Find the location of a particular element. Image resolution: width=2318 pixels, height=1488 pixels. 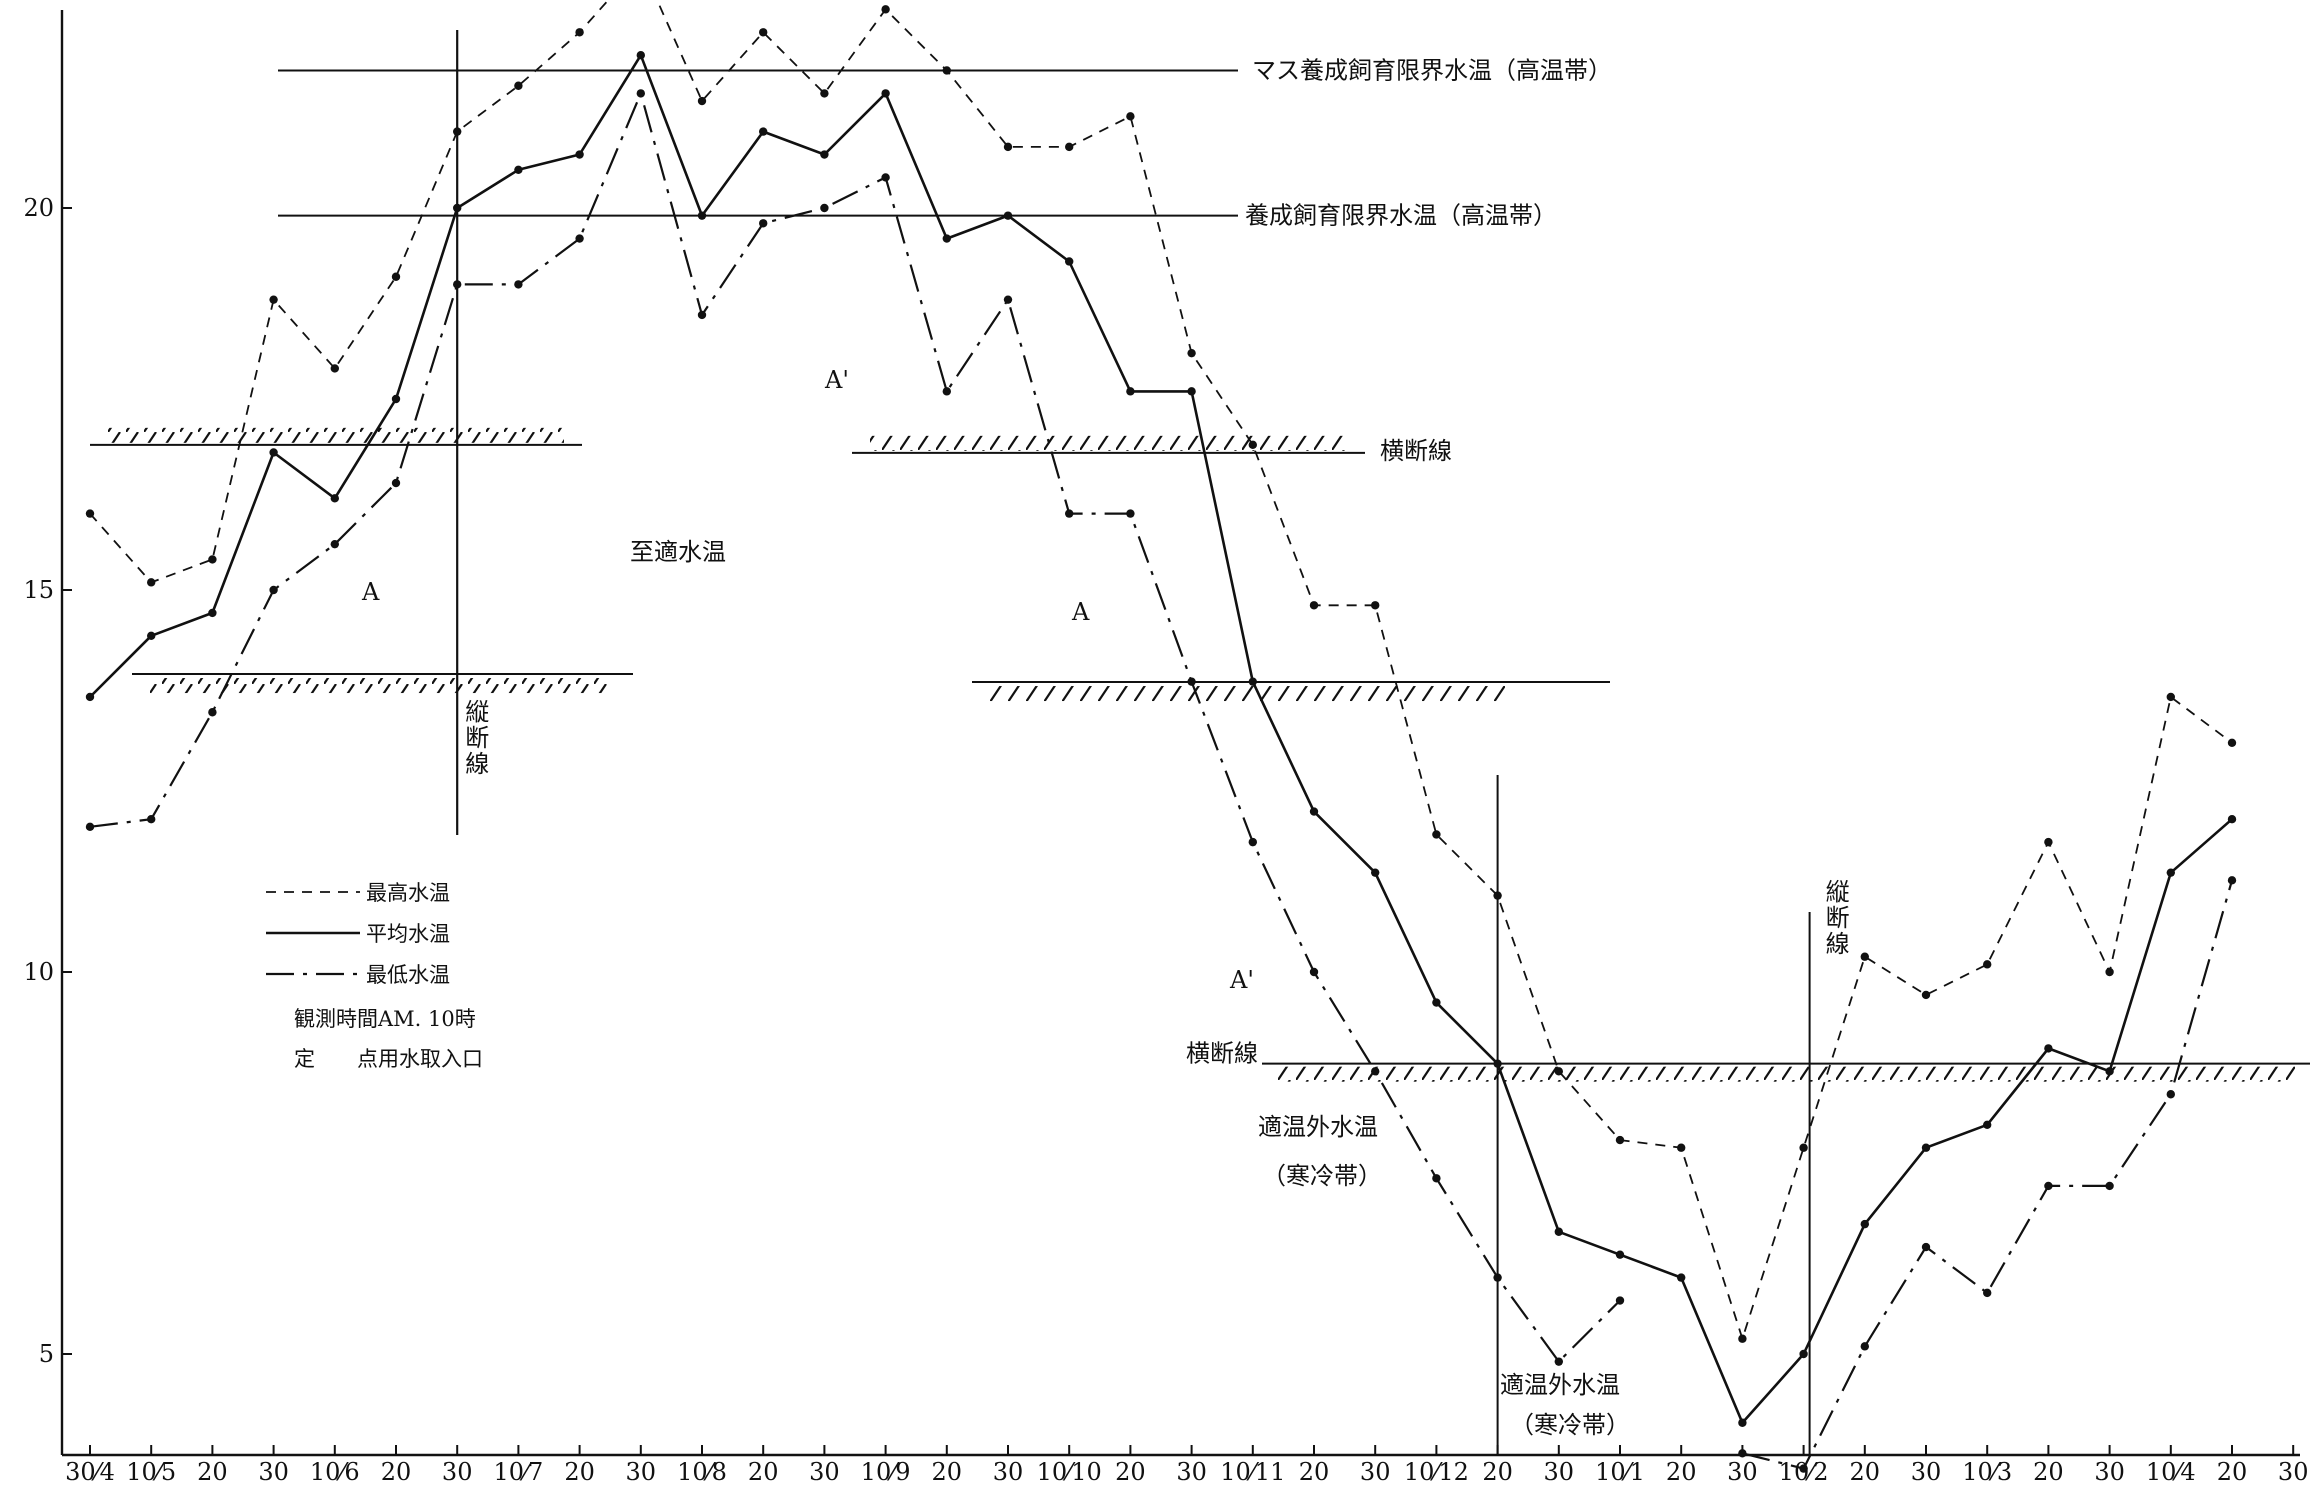

y-tick-label: 15 is located at coordinates (38, 590).